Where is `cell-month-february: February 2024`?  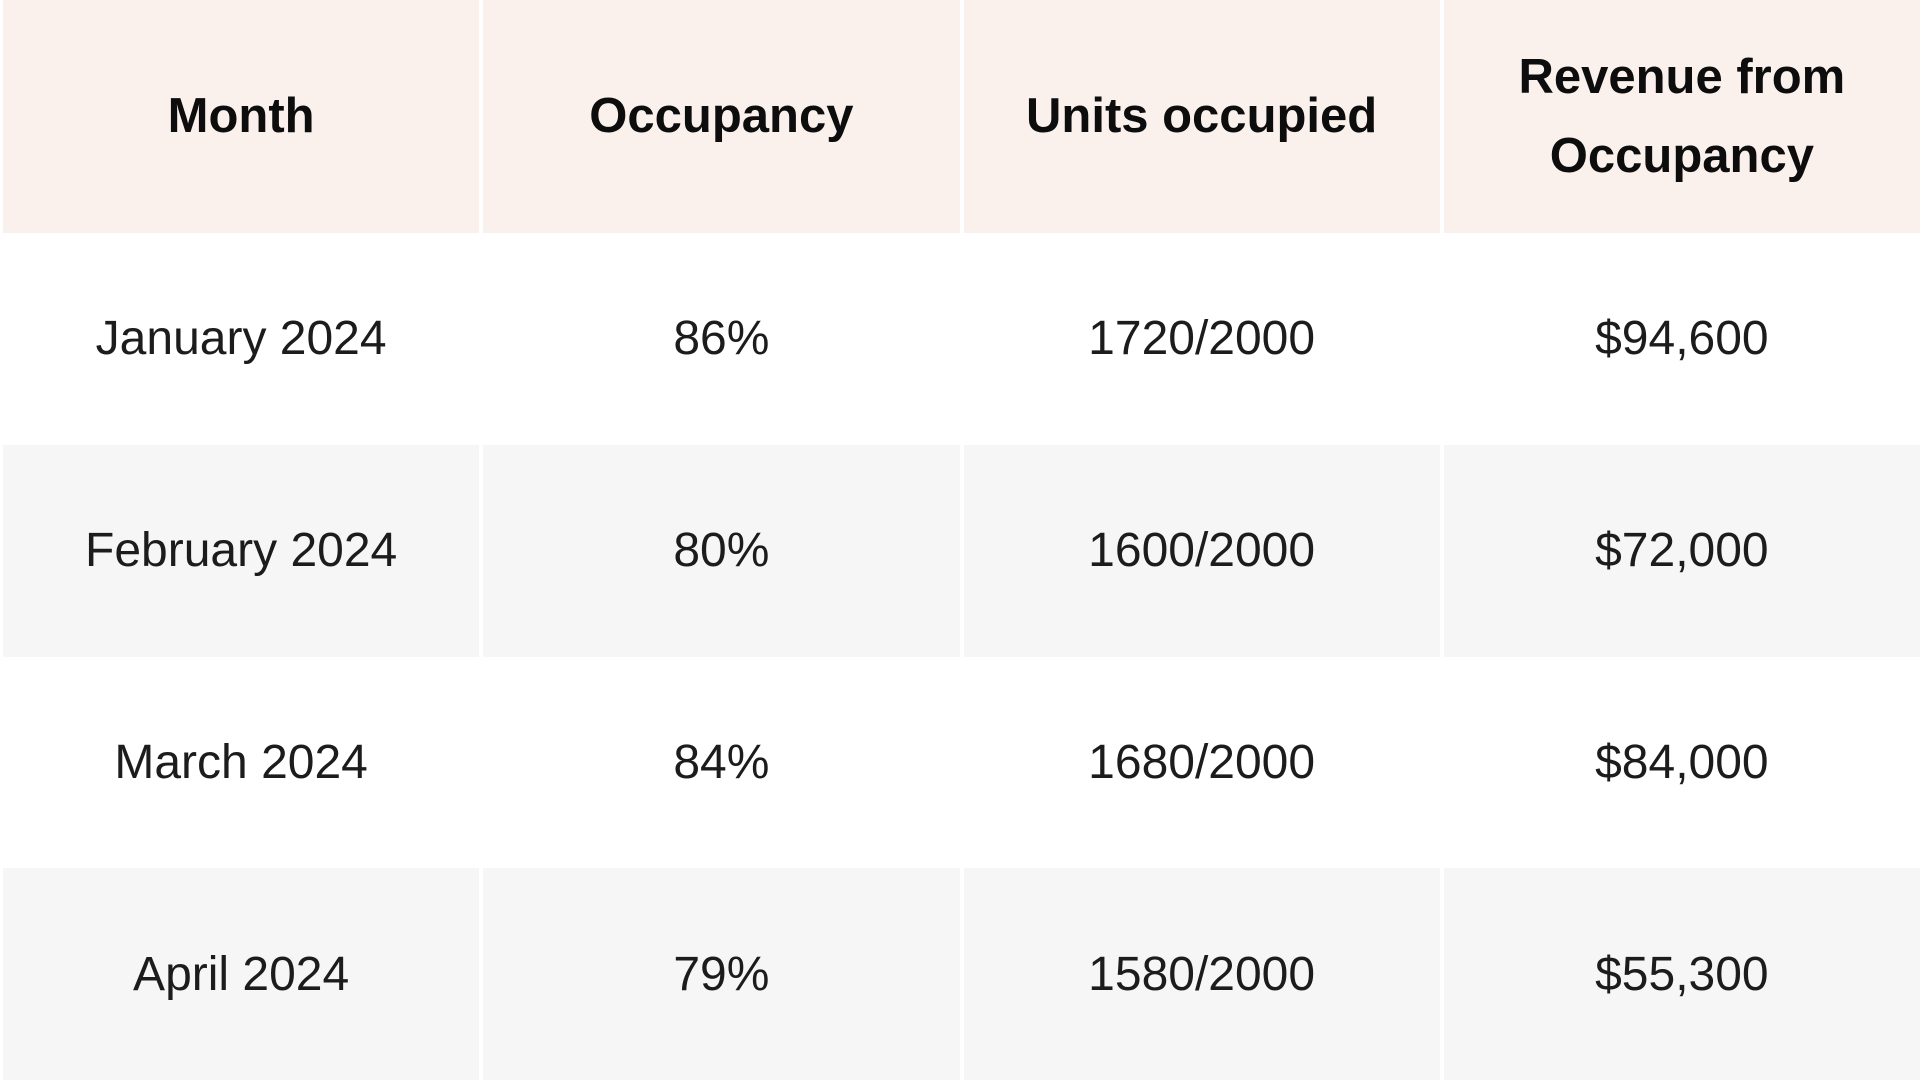
cell-month-february: February 2024 is located at coordinates (241, 550).